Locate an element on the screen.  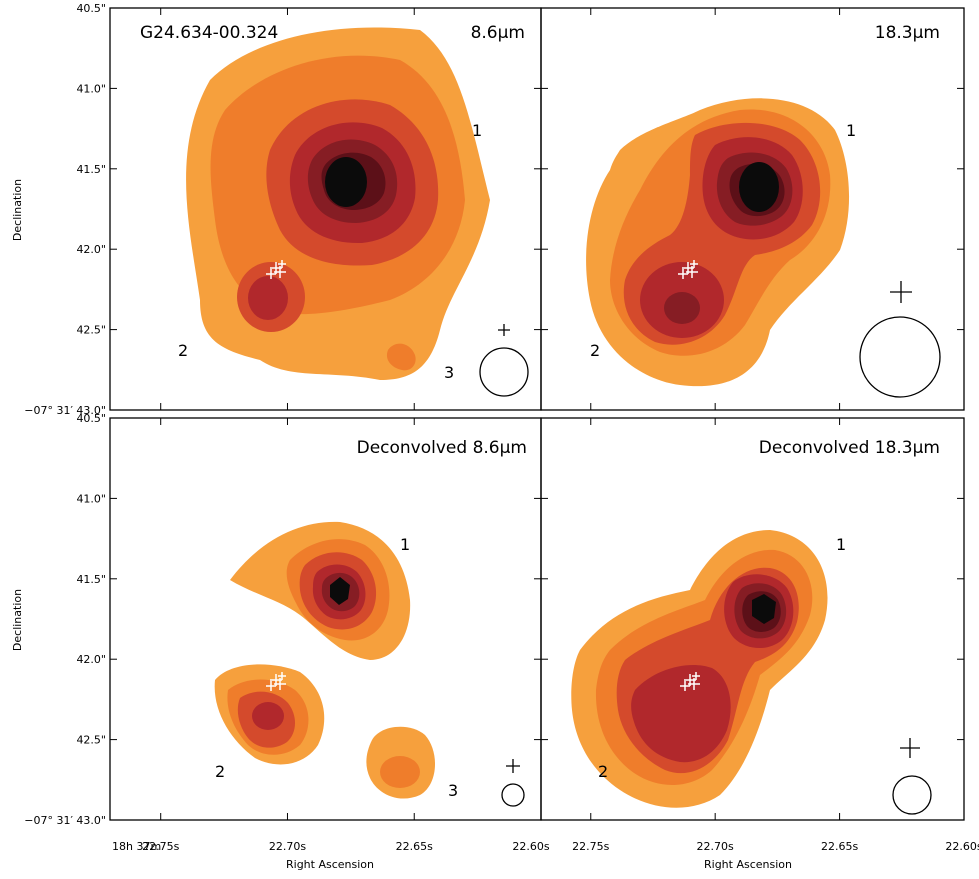
panel-title: Deconvolved 8.6μm is located at coordinates (442, 448).